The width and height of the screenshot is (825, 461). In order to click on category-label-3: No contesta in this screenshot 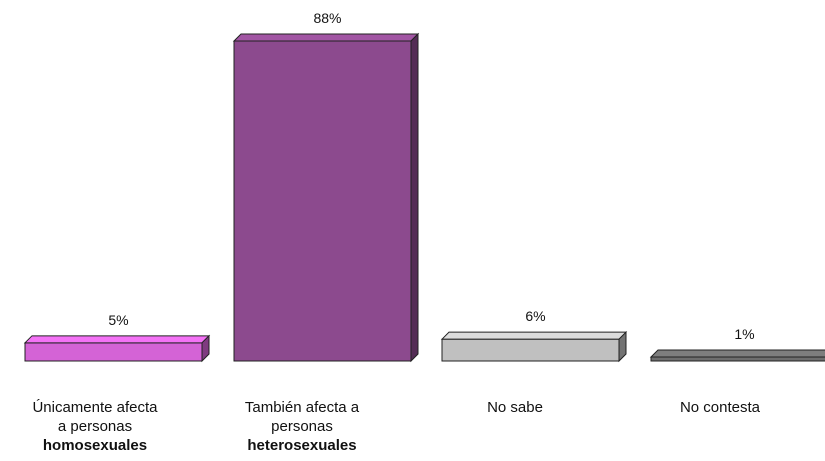, I will do `click(720, 407)`.